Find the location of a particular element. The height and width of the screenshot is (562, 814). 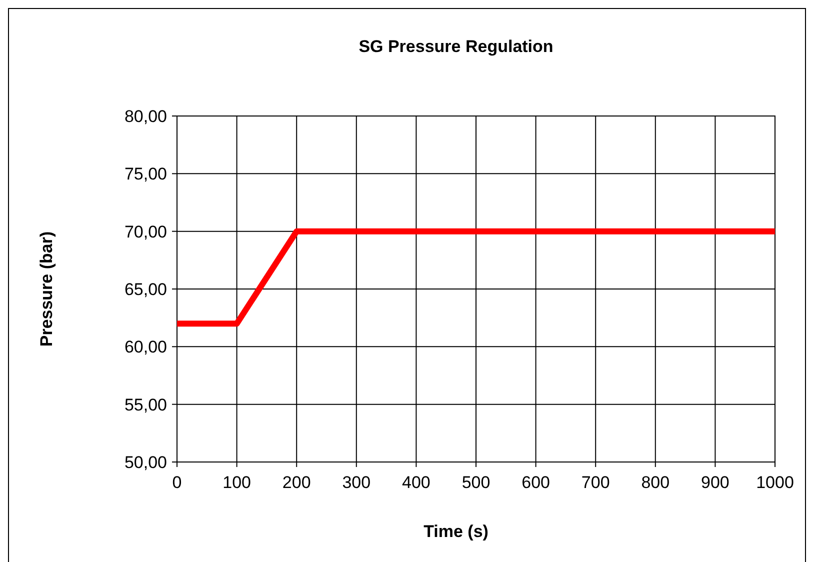

x-tick-label: 700 is located at coordinates (595, 482).